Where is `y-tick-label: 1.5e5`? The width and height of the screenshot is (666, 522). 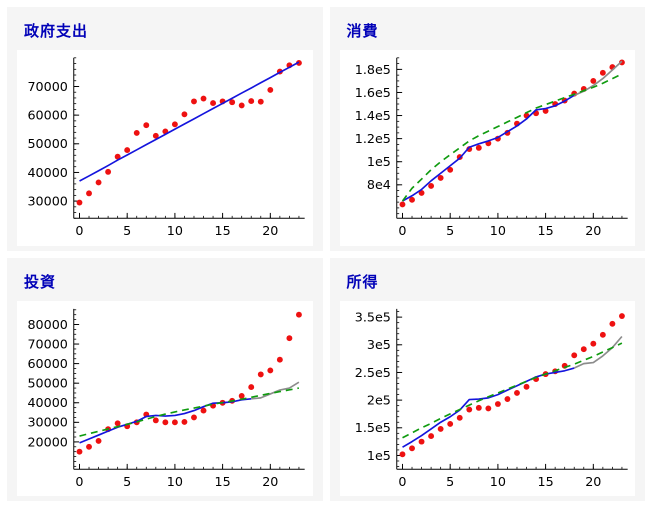 y-tick-label: 1.5e5 is located at coordinates (372, 427).